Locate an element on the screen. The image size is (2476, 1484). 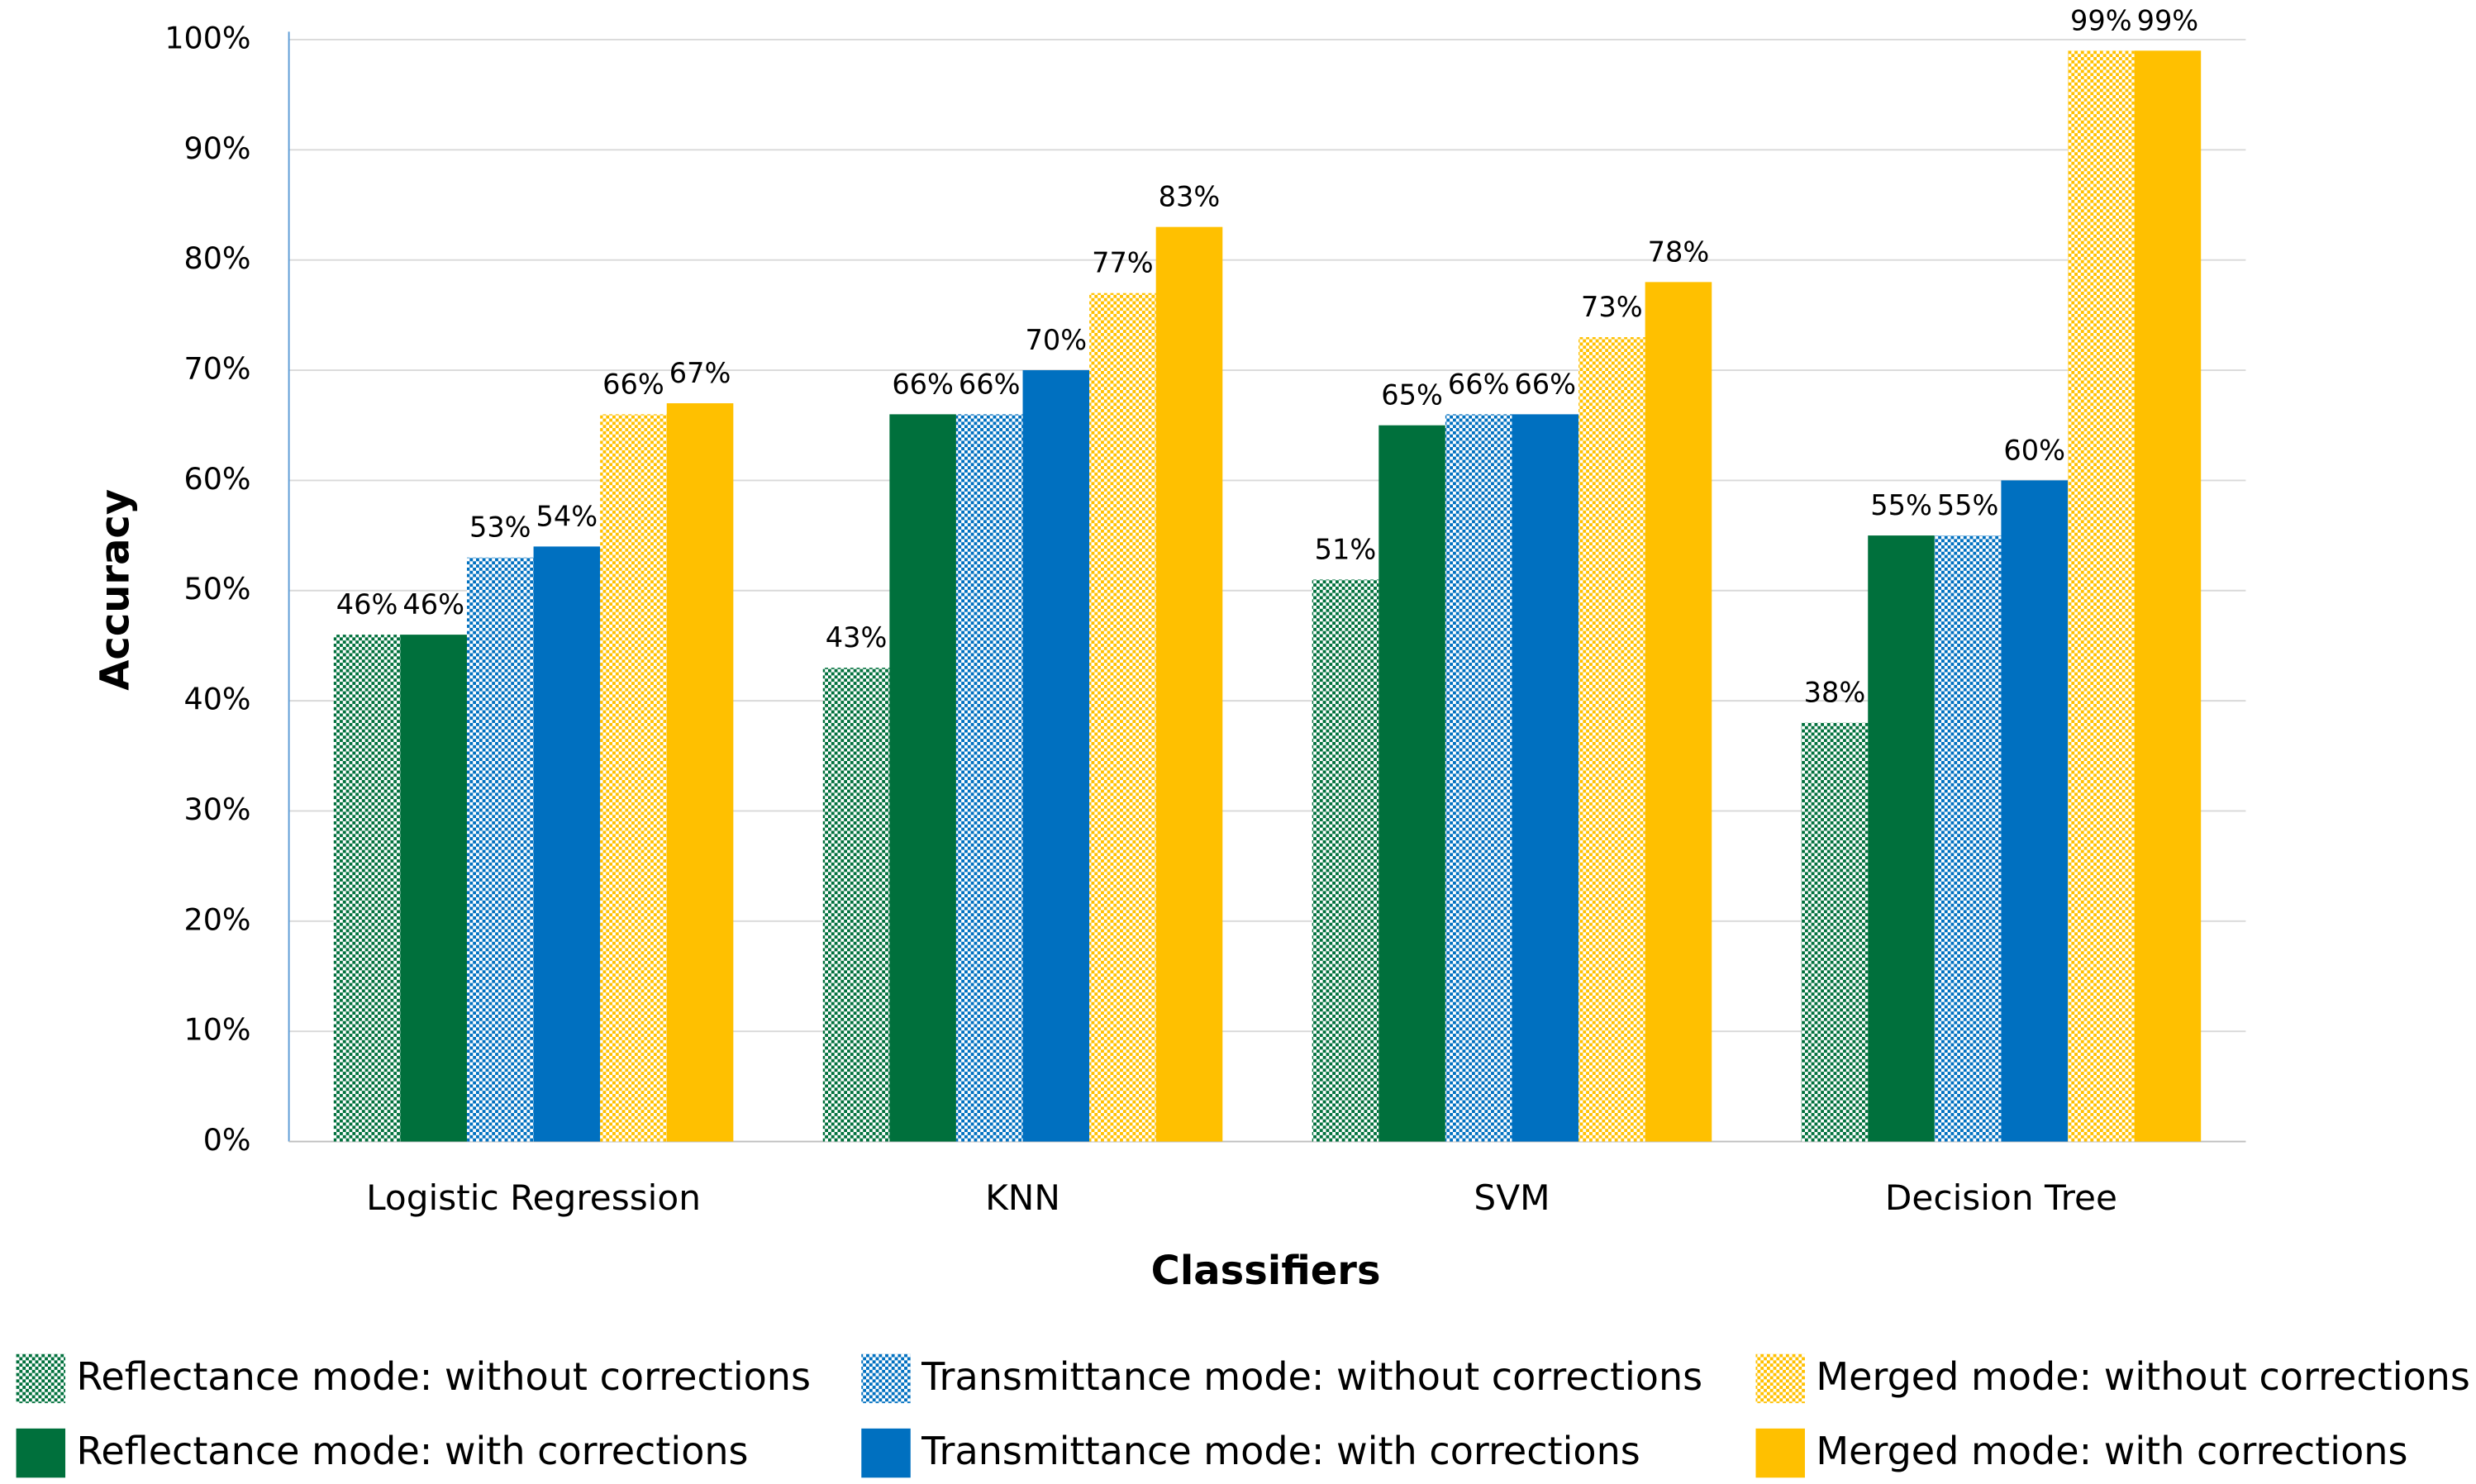
value-label: 54% is located at coordinates (567, 516).